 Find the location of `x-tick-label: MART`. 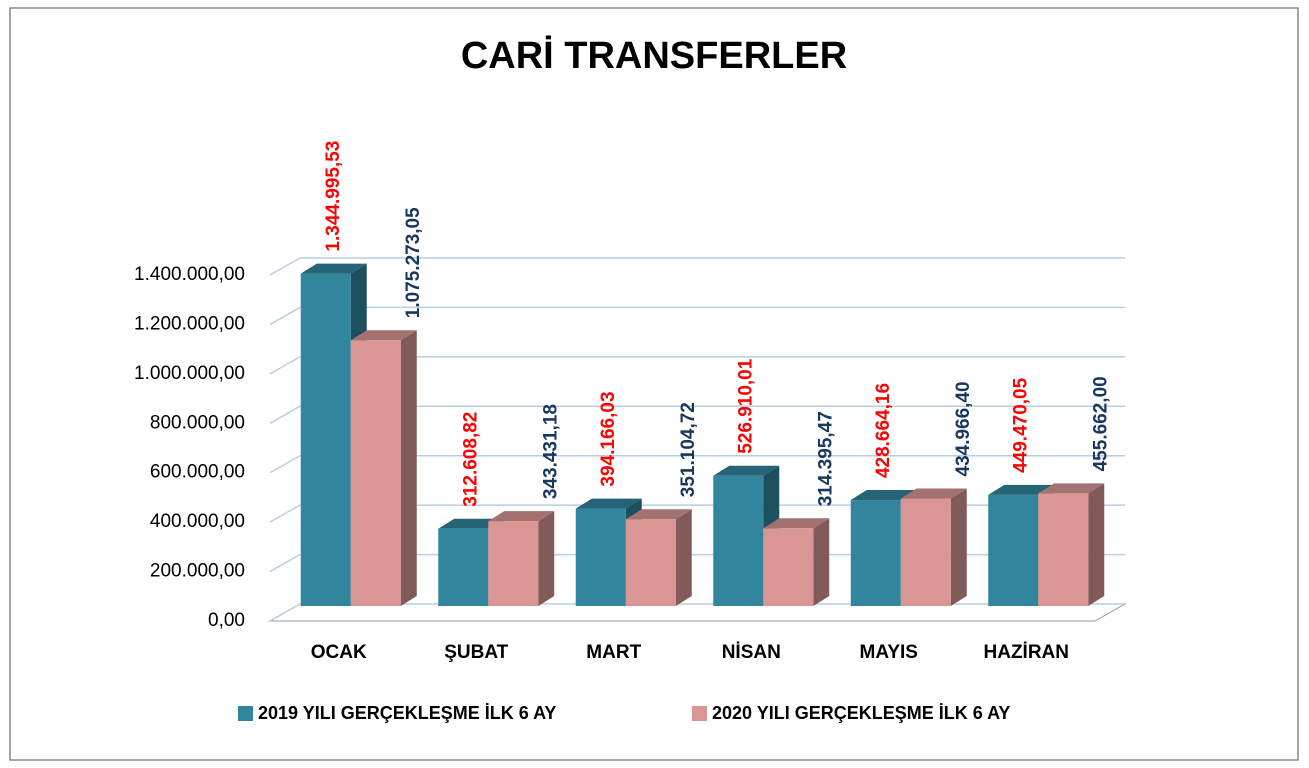

x-tick-label: MART is located at coordinates (613, 652).